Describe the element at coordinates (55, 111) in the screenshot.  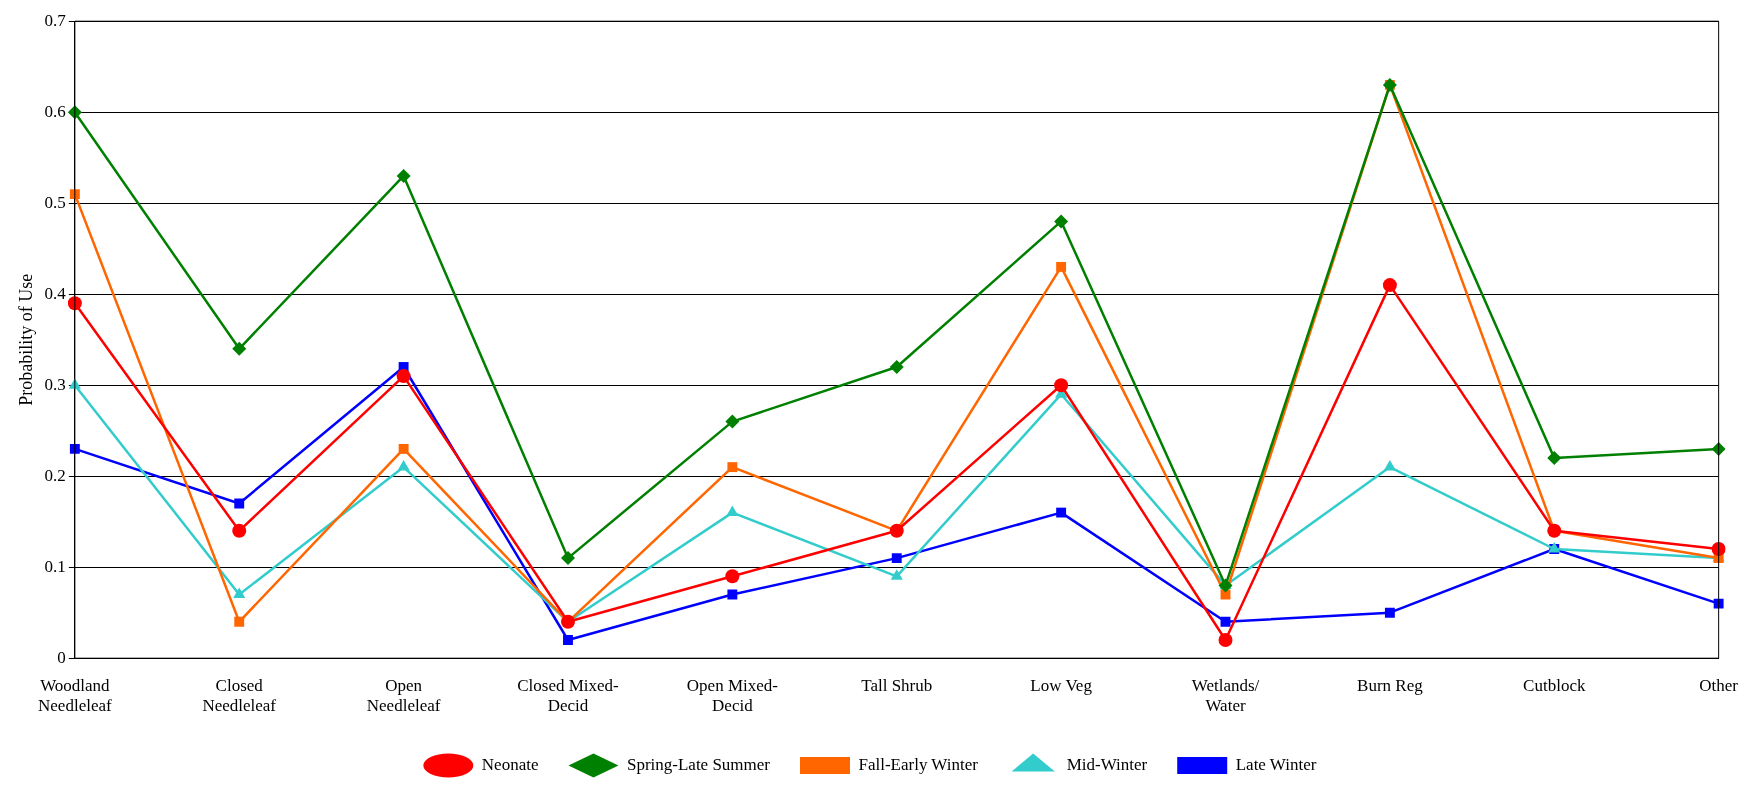
I see `y-tick-label: 0.6` at that location.